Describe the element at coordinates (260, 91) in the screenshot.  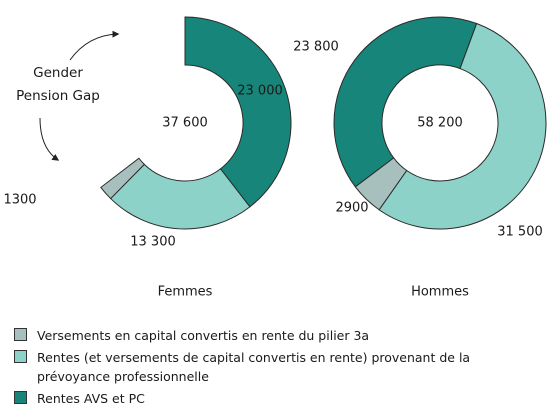
I see `data-label: 23 000` at that location.